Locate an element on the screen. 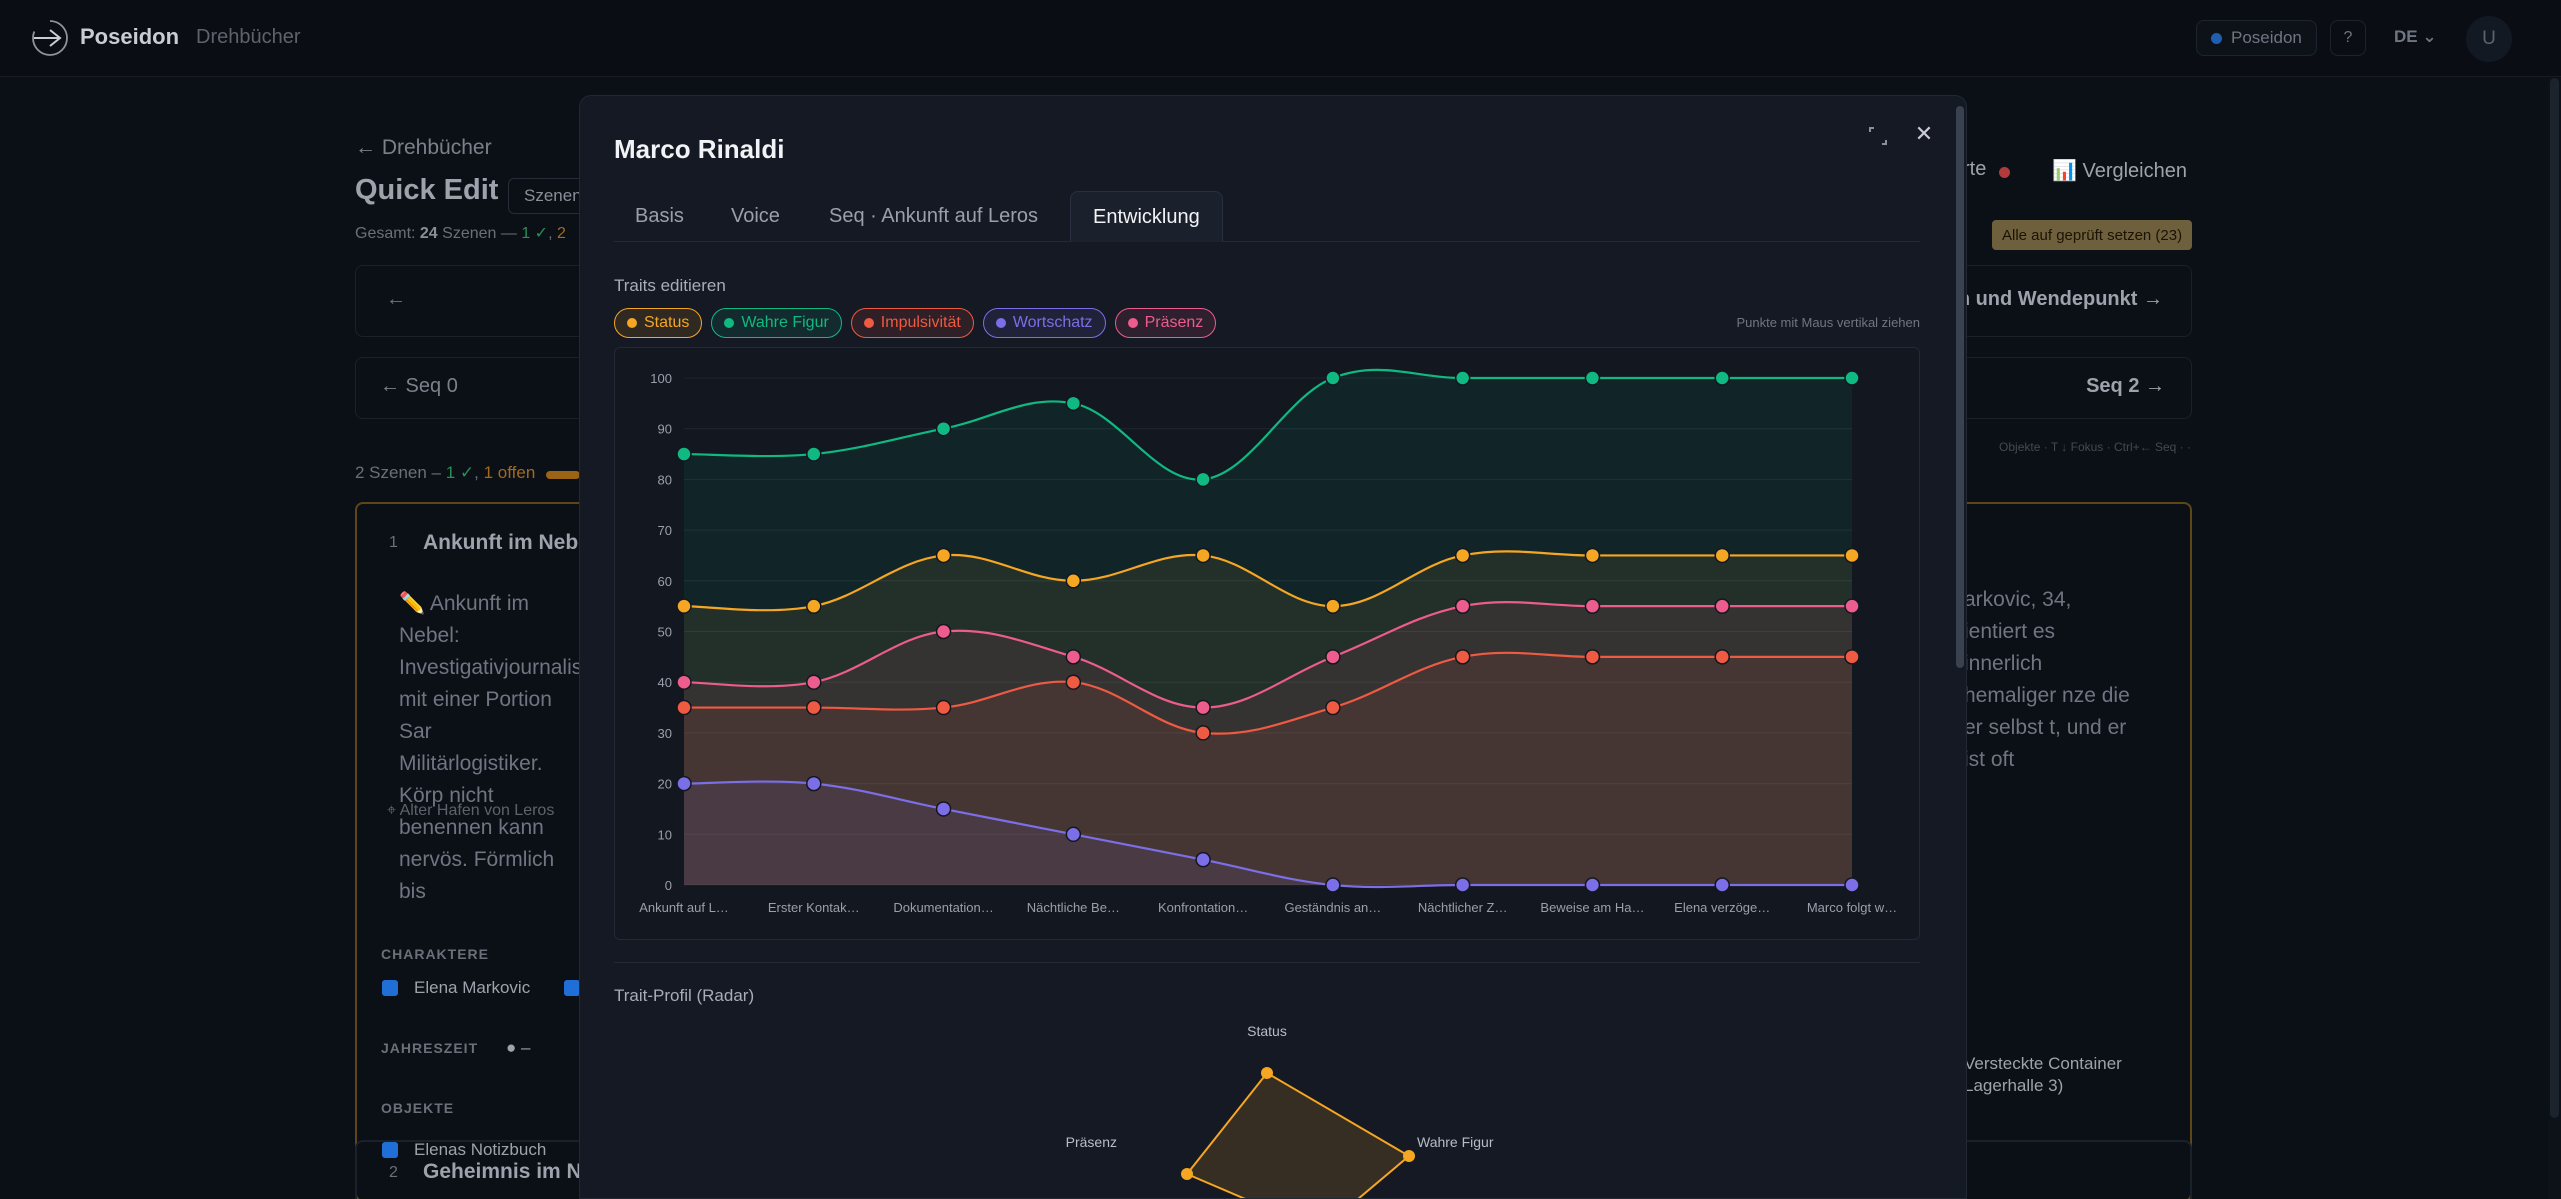 This screenshot has width=2561, height=1199. trait-radar-chart: Status Wahre Figur Präsenz is located at coordinates (1267, 1110).